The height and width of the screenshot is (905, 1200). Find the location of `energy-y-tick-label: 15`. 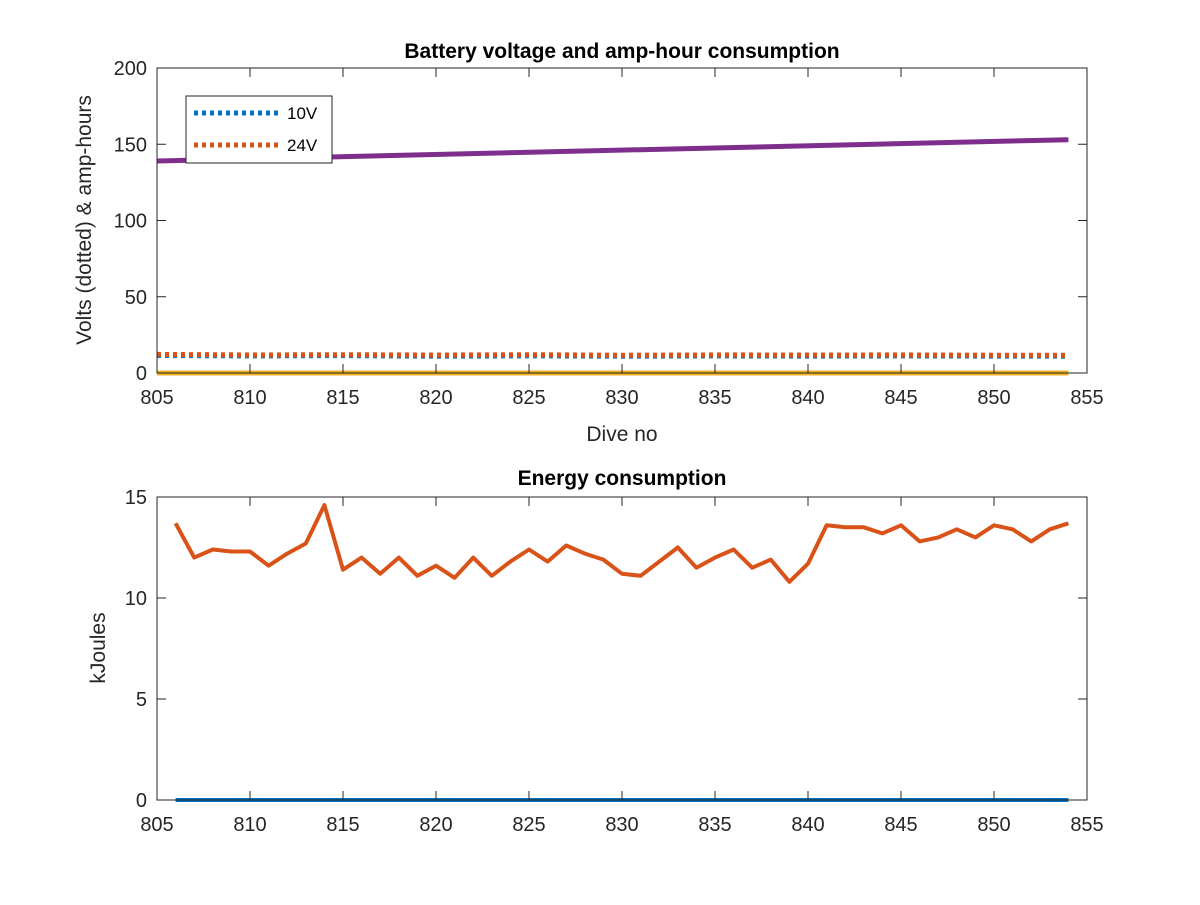

energy-y-tick-label: 15 is located at coordinates (136, 498).